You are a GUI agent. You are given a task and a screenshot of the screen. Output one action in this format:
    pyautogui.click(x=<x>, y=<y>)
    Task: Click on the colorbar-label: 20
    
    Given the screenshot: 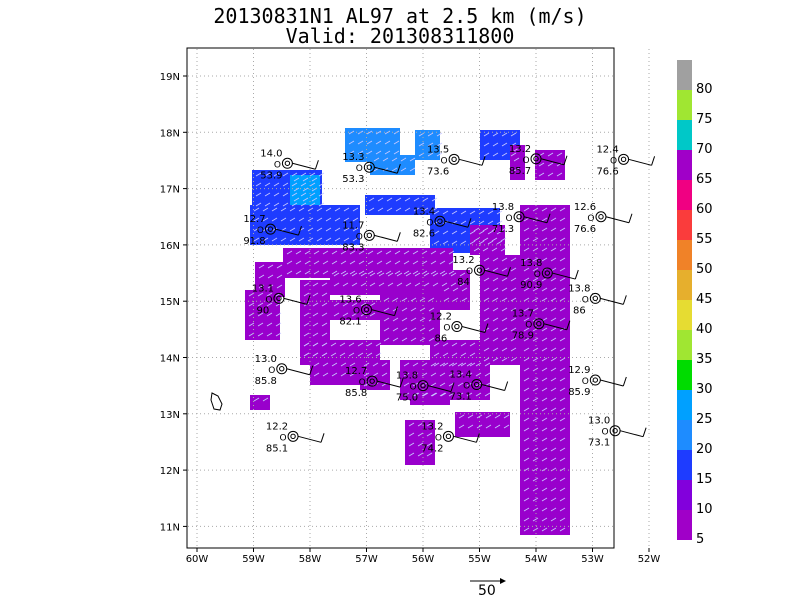 What is the action you would take?
    pyautogui.click(x=704, y=449)
    